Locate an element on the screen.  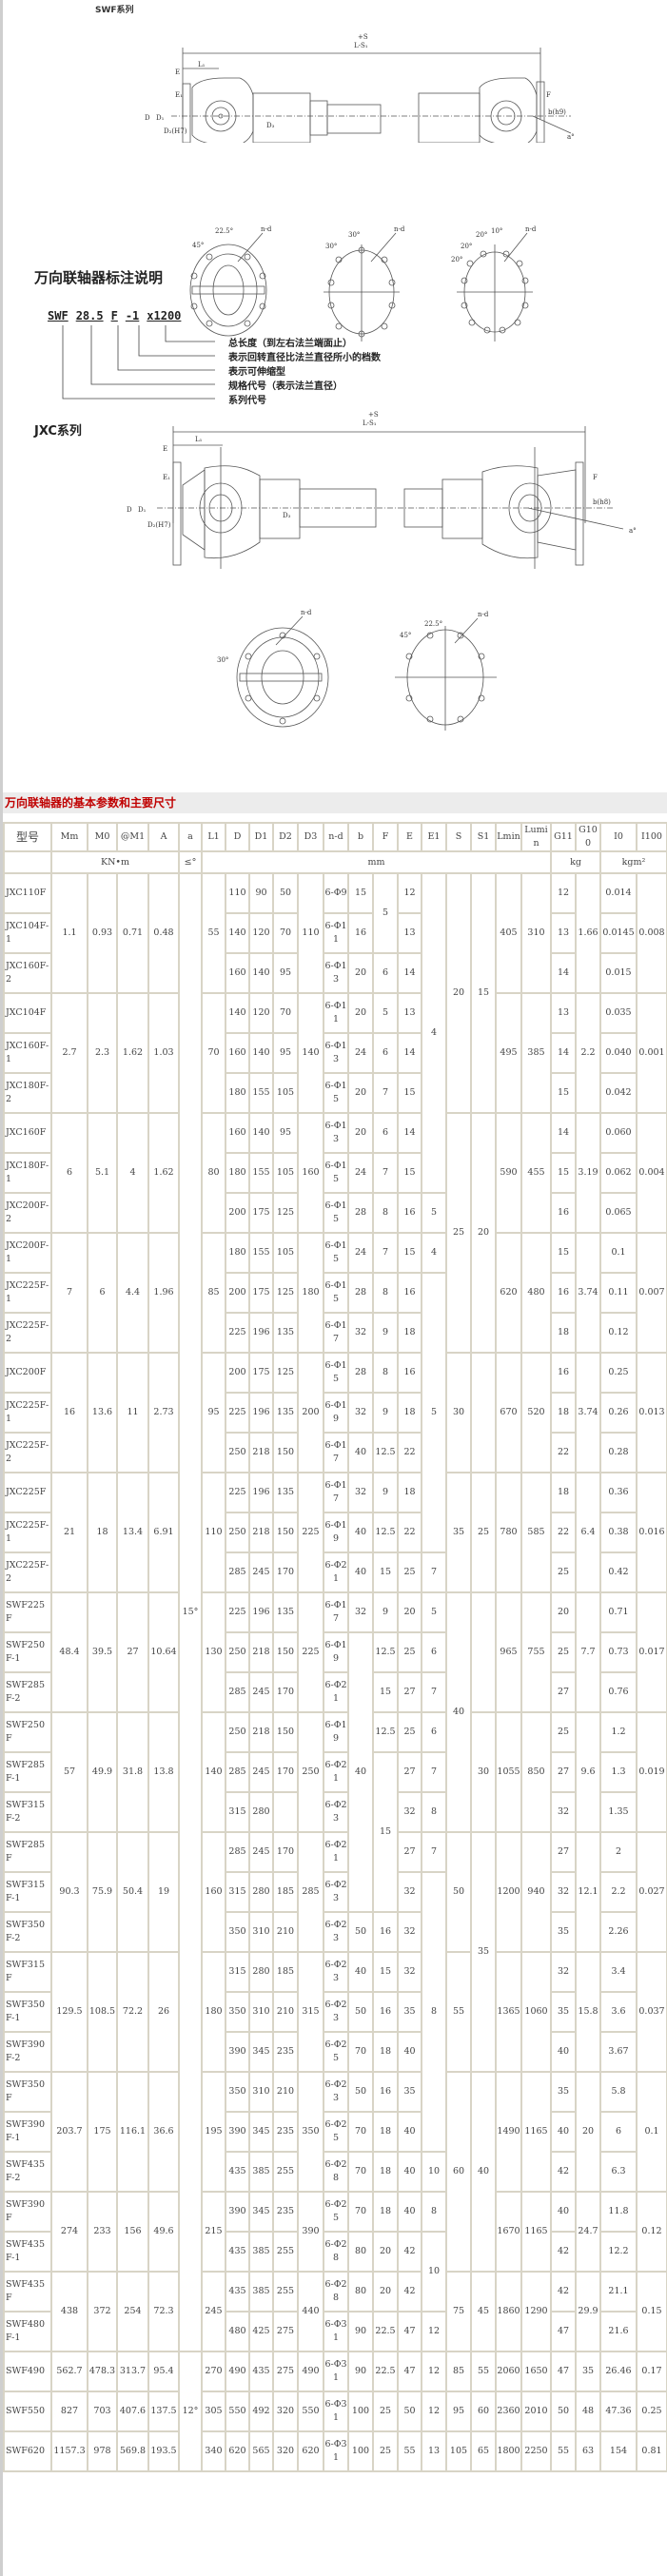
table-row: SWF285F-1 285 245 170 6-Φ21 15 27 7 27 1.3 is located at coordinates (335, 1832).